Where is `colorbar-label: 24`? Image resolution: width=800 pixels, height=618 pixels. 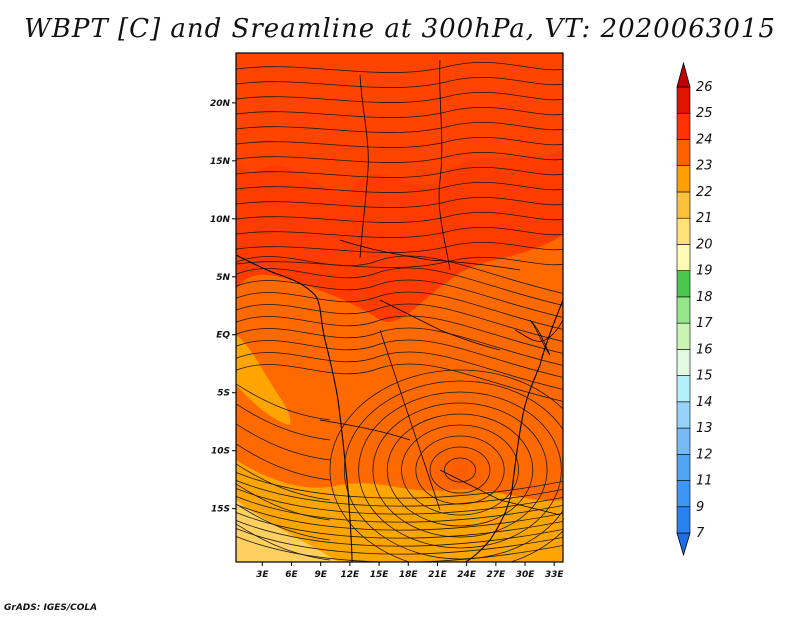 colorbar-label: 24 is located at coordinates (704, 139).